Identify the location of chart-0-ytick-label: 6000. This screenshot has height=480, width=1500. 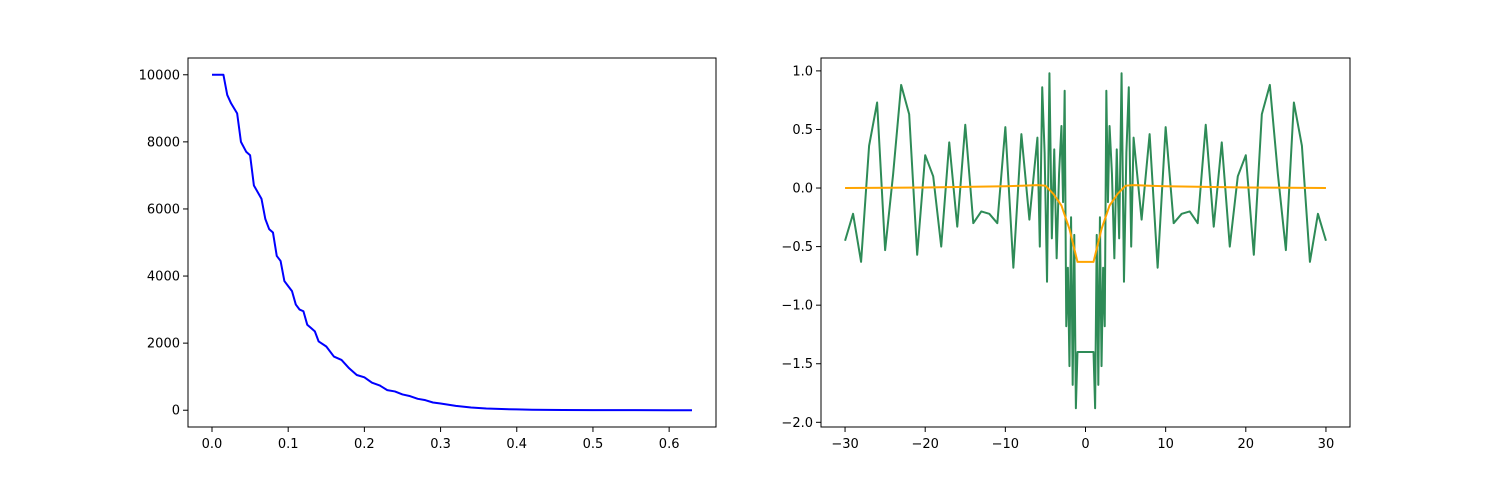
(163, 209).